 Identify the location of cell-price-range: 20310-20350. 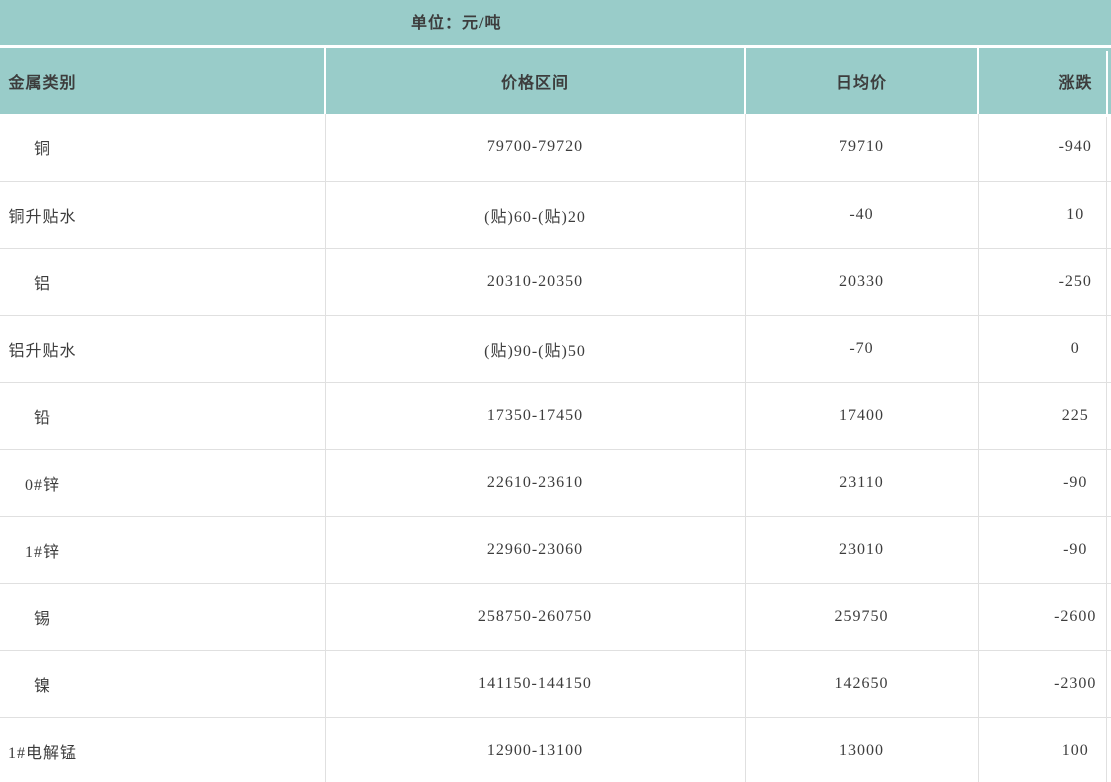
(535, 282).